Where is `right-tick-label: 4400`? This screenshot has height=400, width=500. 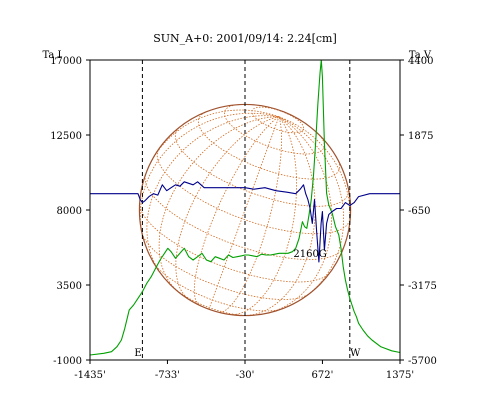
right-tick-label: 4400 is located at coordinates (420, 61).